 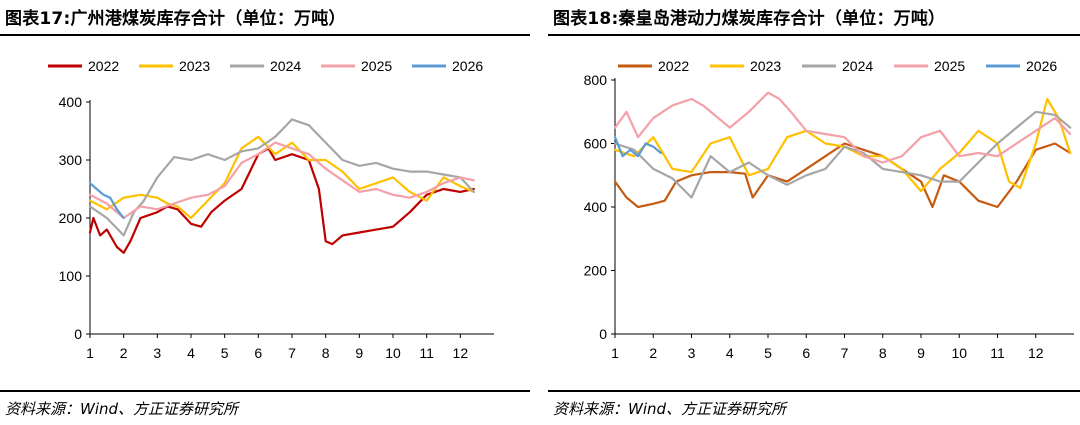 I want to click on y-tick-label: 300, so click(x=71, y=160).